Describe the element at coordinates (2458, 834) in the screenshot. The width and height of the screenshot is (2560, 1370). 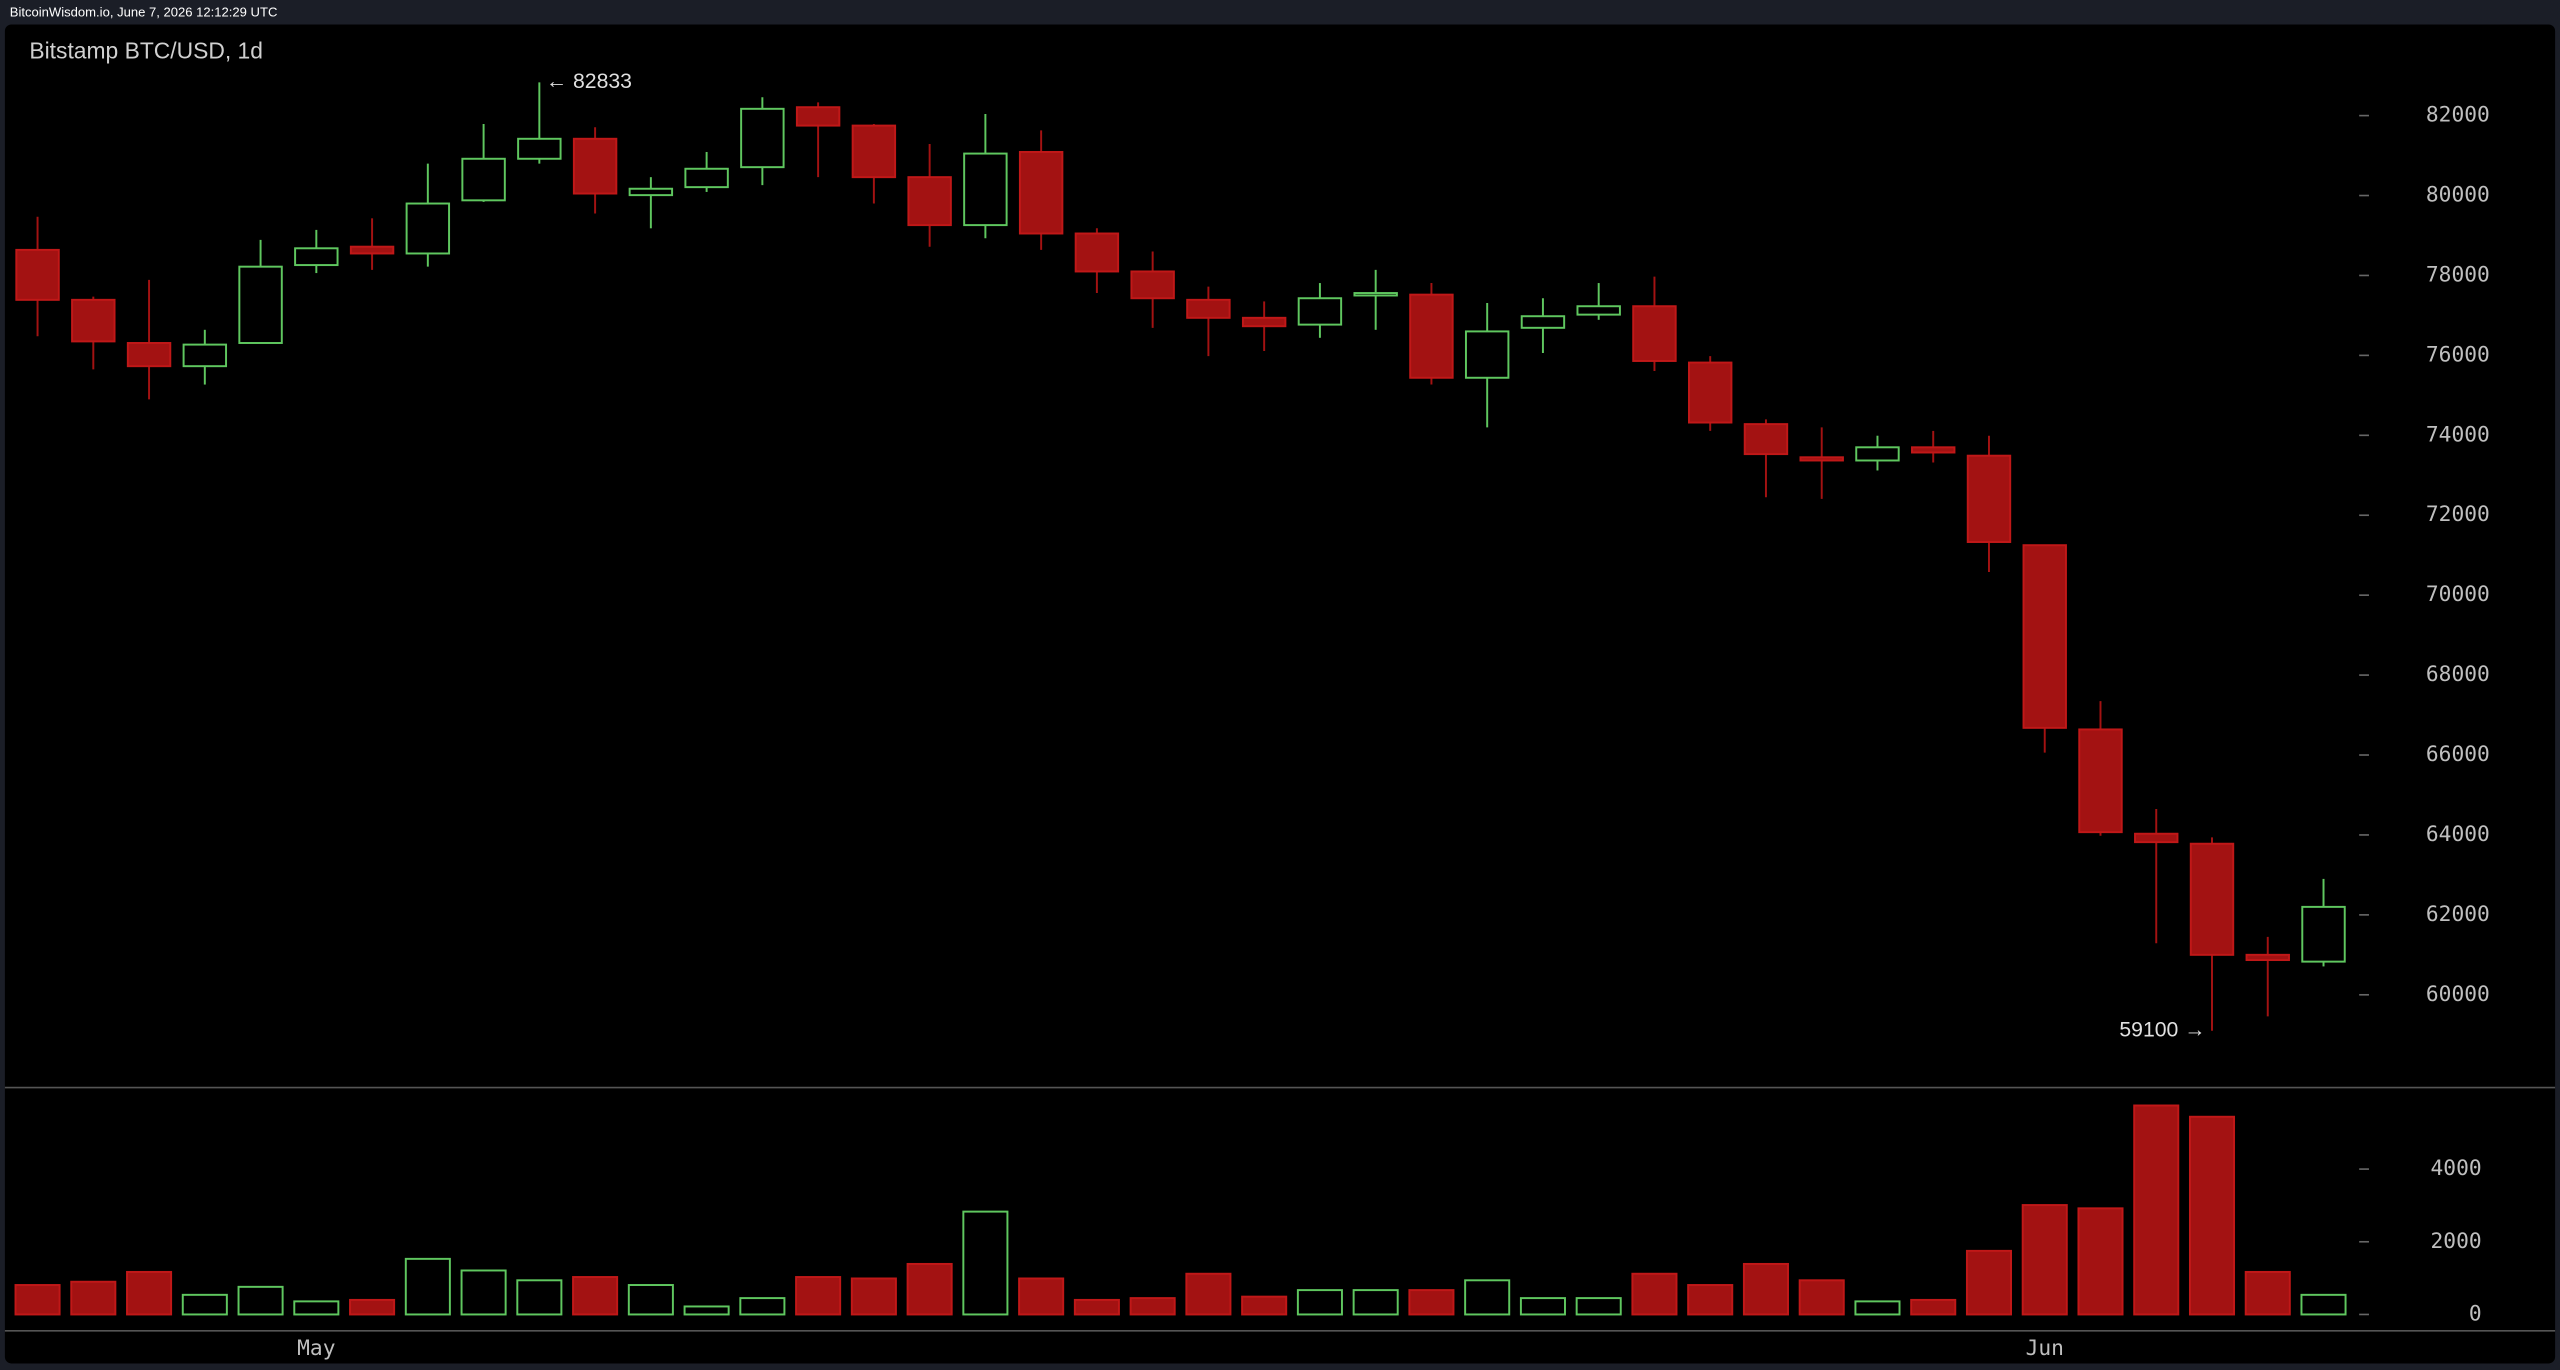
I see `y-tick-label: 64000` at that location.